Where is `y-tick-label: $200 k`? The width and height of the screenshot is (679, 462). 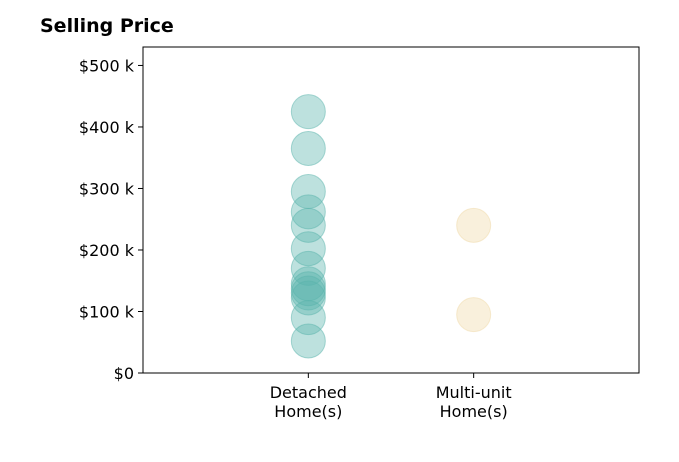 y-tick-label: $200 k is located at coordinates (107, 250).